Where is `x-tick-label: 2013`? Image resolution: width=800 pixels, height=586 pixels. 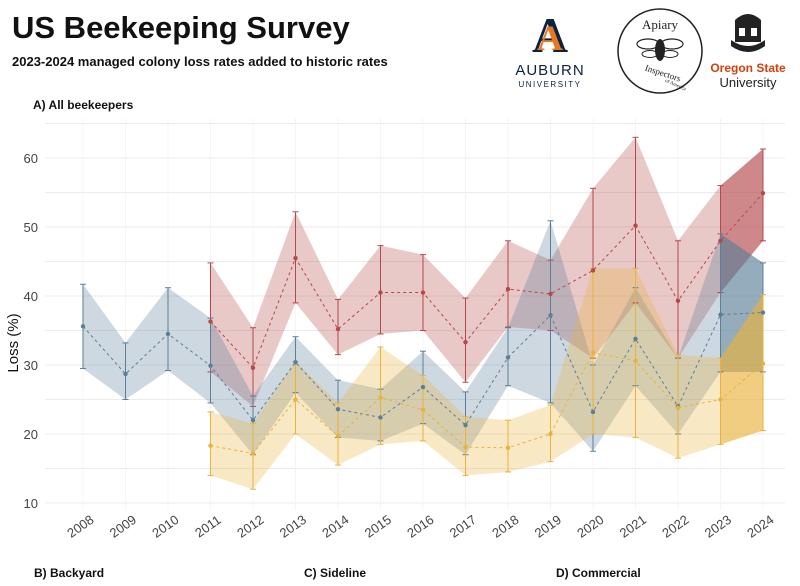 x-tick-label: 2013 is located at coordinates (293, 526).